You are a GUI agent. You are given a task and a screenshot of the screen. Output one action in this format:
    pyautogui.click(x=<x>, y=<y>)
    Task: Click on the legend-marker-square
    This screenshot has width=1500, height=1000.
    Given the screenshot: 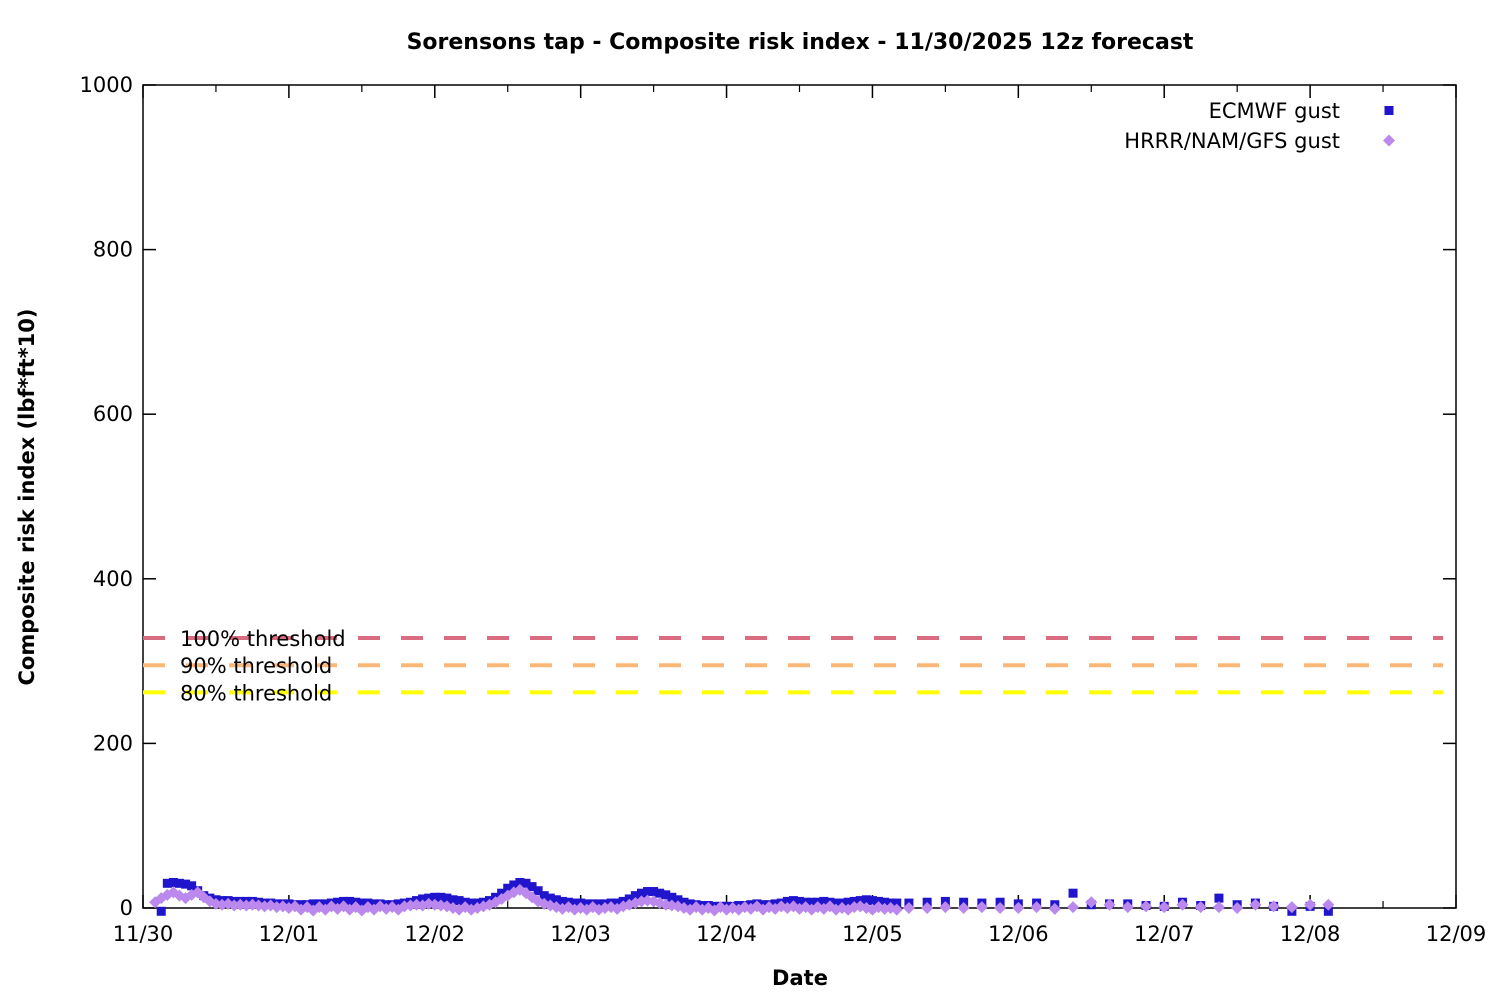 What is the action you would take?
    pyautogui.click(x=1389, y=110)
    